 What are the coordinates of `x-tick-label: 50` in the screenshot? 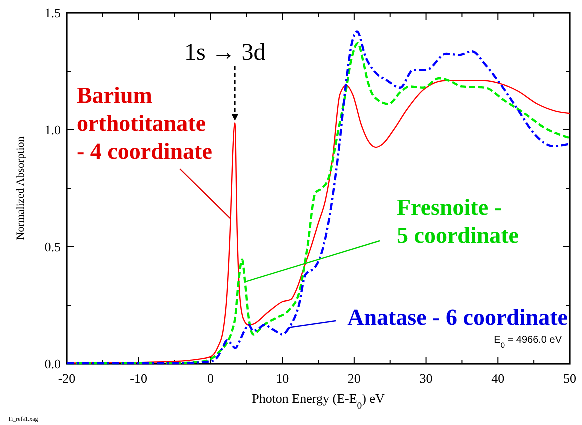 It's located at (570, 378).